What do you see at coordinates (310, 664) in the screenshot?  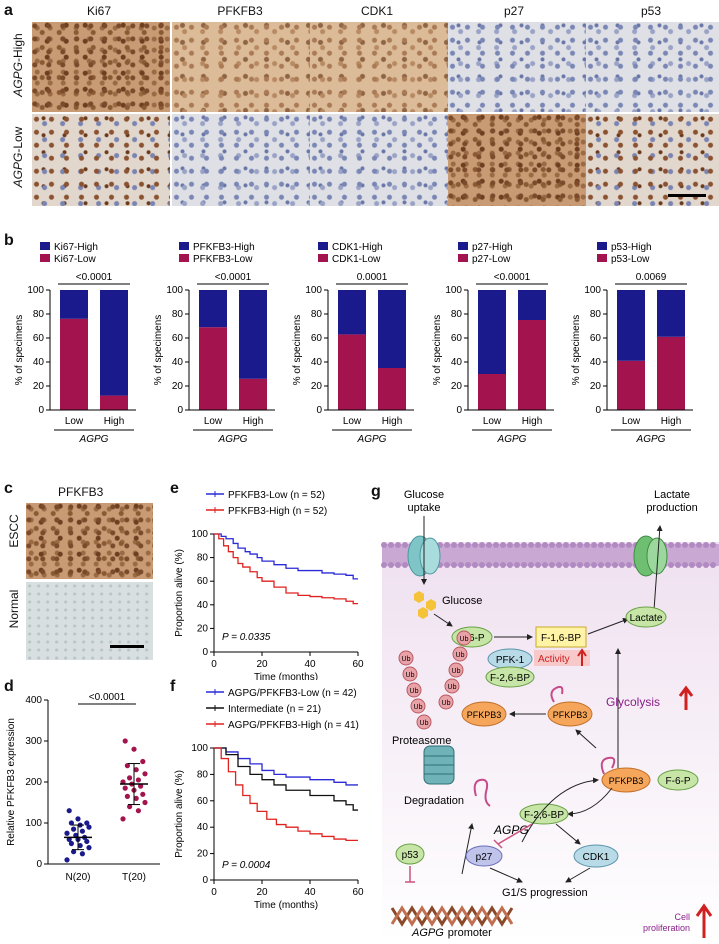 I see `x-tick-label: 40` at bounding box center [310, 664].